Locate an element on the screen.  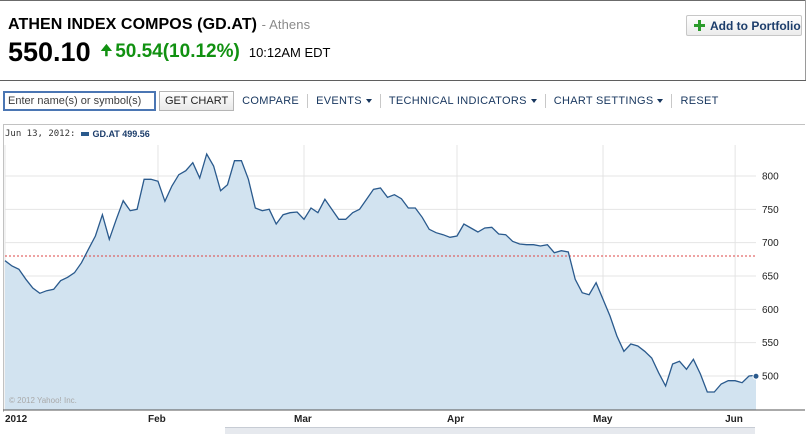
x-tick-label: 2012 is located at coordinates (16, 419).